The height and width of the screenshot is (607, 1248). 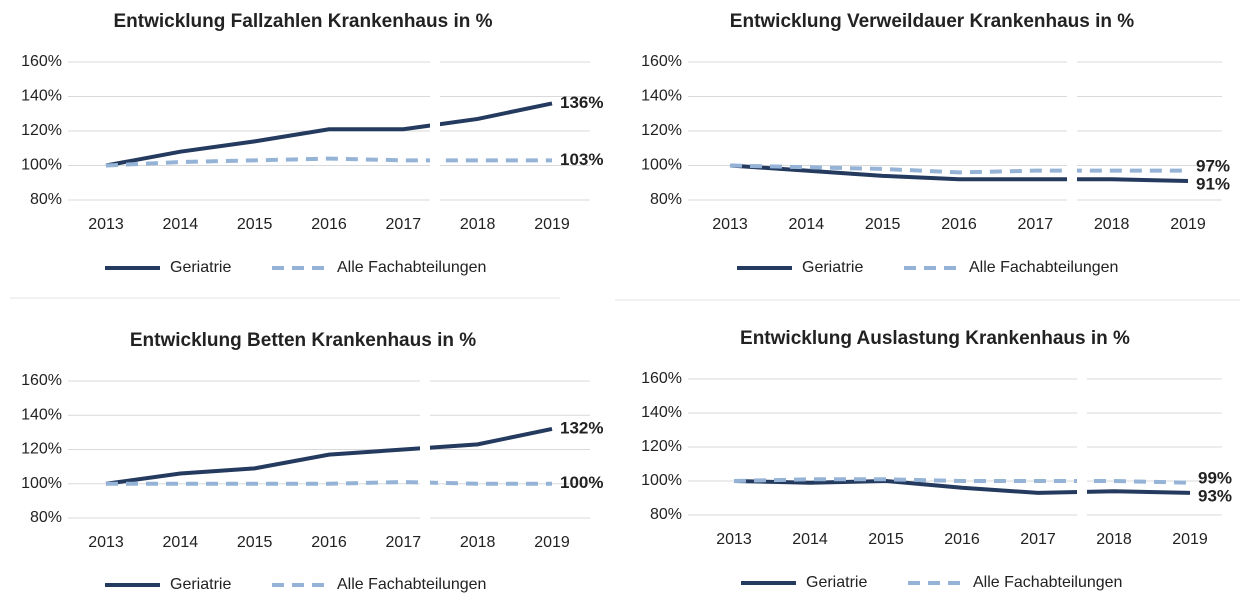 I want to click on value-label: 99%, so click(x=1215, y=477).